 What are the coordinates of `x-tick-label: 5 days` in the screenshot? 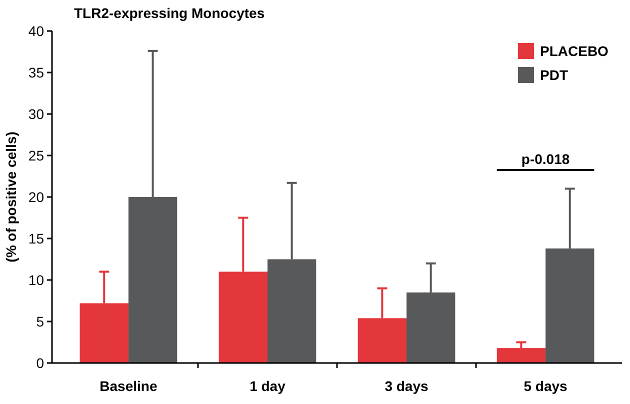 It's located at (546, 386).